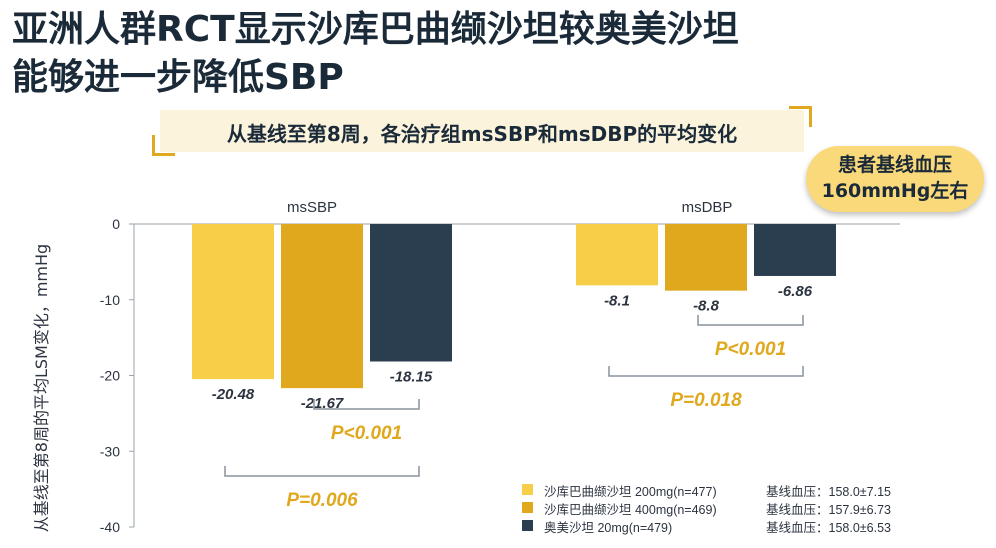 This screenshot has width=996, height=548. What do you see at coordinates (116, 224) in the screenshot?
I see `y-tick-label: 0` at bounding box center [116, 224].